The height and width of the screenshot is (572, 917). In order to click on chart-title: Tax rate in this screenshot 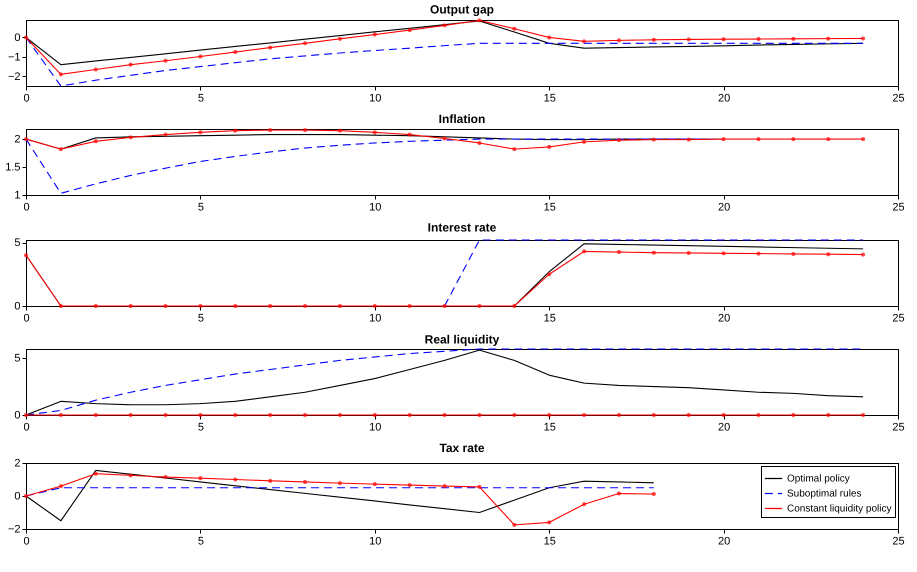, I will do `click(462, 448)`.